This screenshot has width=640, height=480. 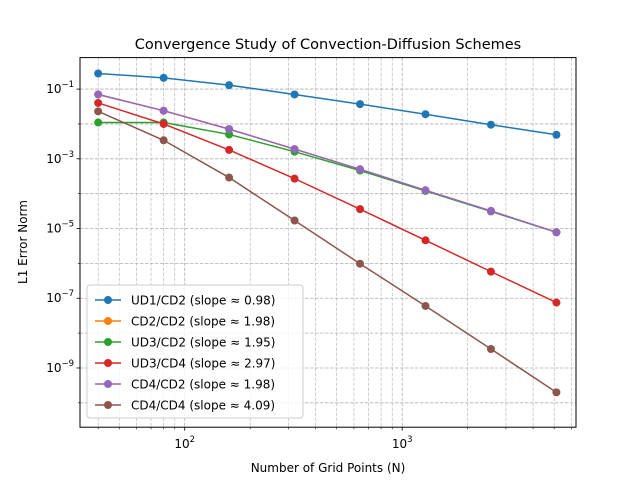 What do you see at coordinates (203, 385) in the screenshot?
I see `legend-label: CD4/CD2 (slope ≈ 1.98)` at bounding box center [203, 385].